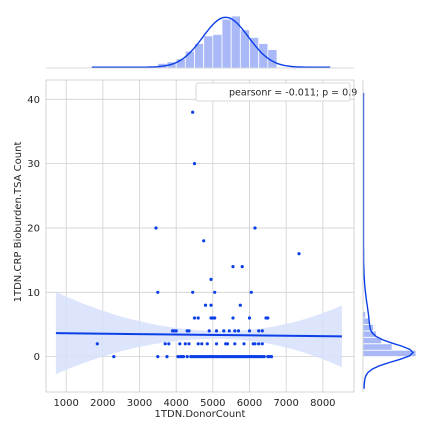 The image size is (432, 432). I want to click on top-marginal-histogram, so click(200, 42).